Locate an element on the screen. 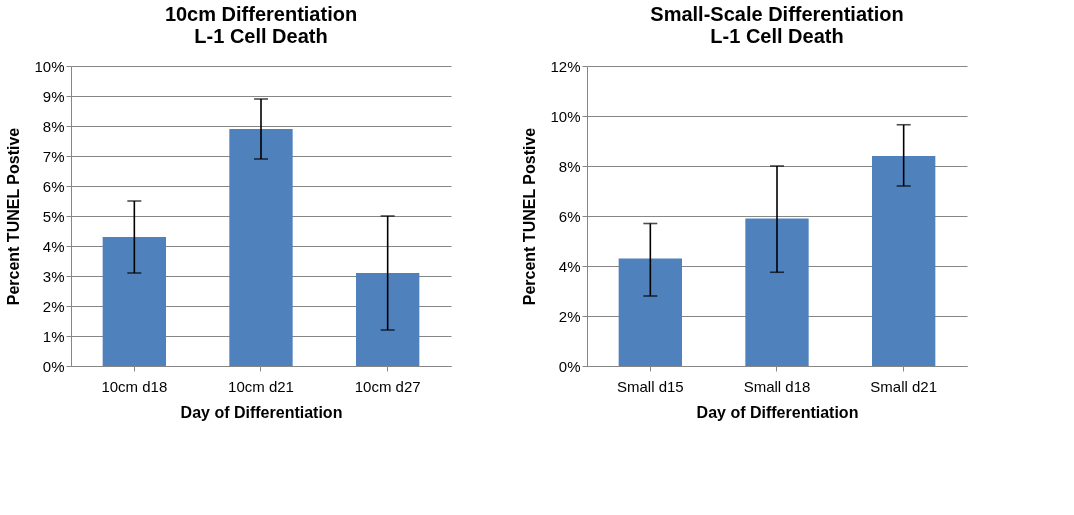 The height and width of the screenshot is (515, 1074). y-tick-label: 7% is located at coordinates (53, 156).